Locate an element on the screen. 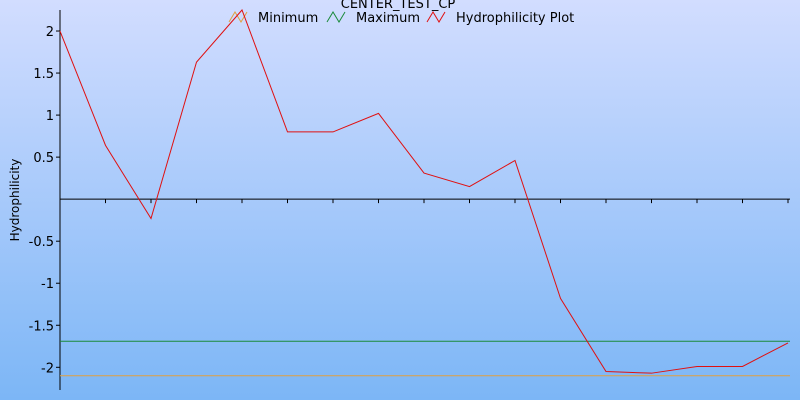 The width and height of the screenshot is (800, 404). y-tick-label: 1 is located at coordinates (50, 116).